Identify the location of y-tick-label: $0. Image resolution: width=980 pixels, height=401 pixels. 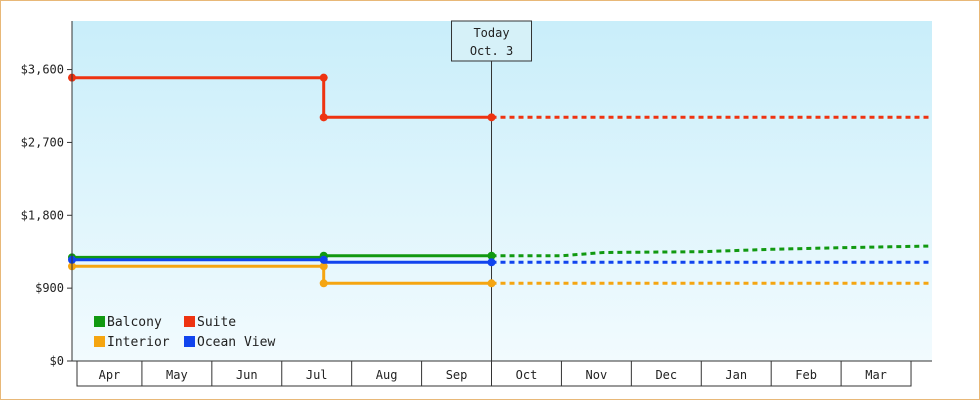
(57, 361).